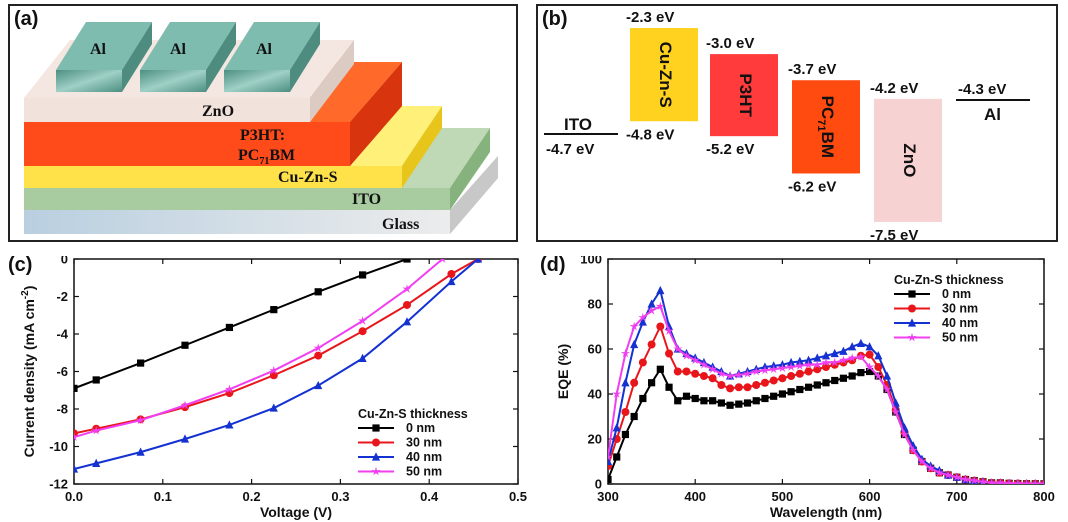 The width and height of the screenshot is (1068, 522). What do you see at coordinates (62, 409) in the screenshot?
I see `y-tick-label: -8` at bounding box center [62, 409].